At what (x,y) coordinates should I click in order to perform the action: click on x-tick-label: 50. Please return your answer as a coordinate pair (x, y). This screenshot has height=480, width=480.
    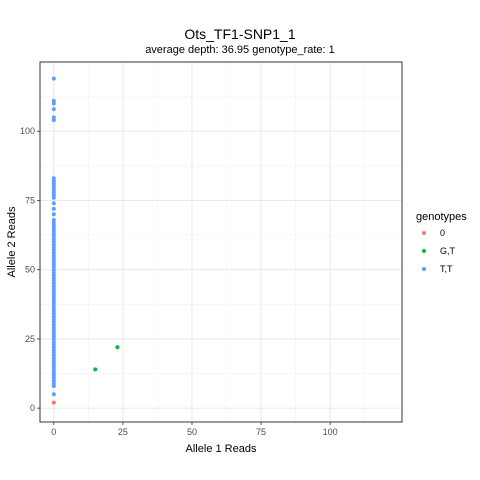
    Looking at the image, I should click on (192, 432).